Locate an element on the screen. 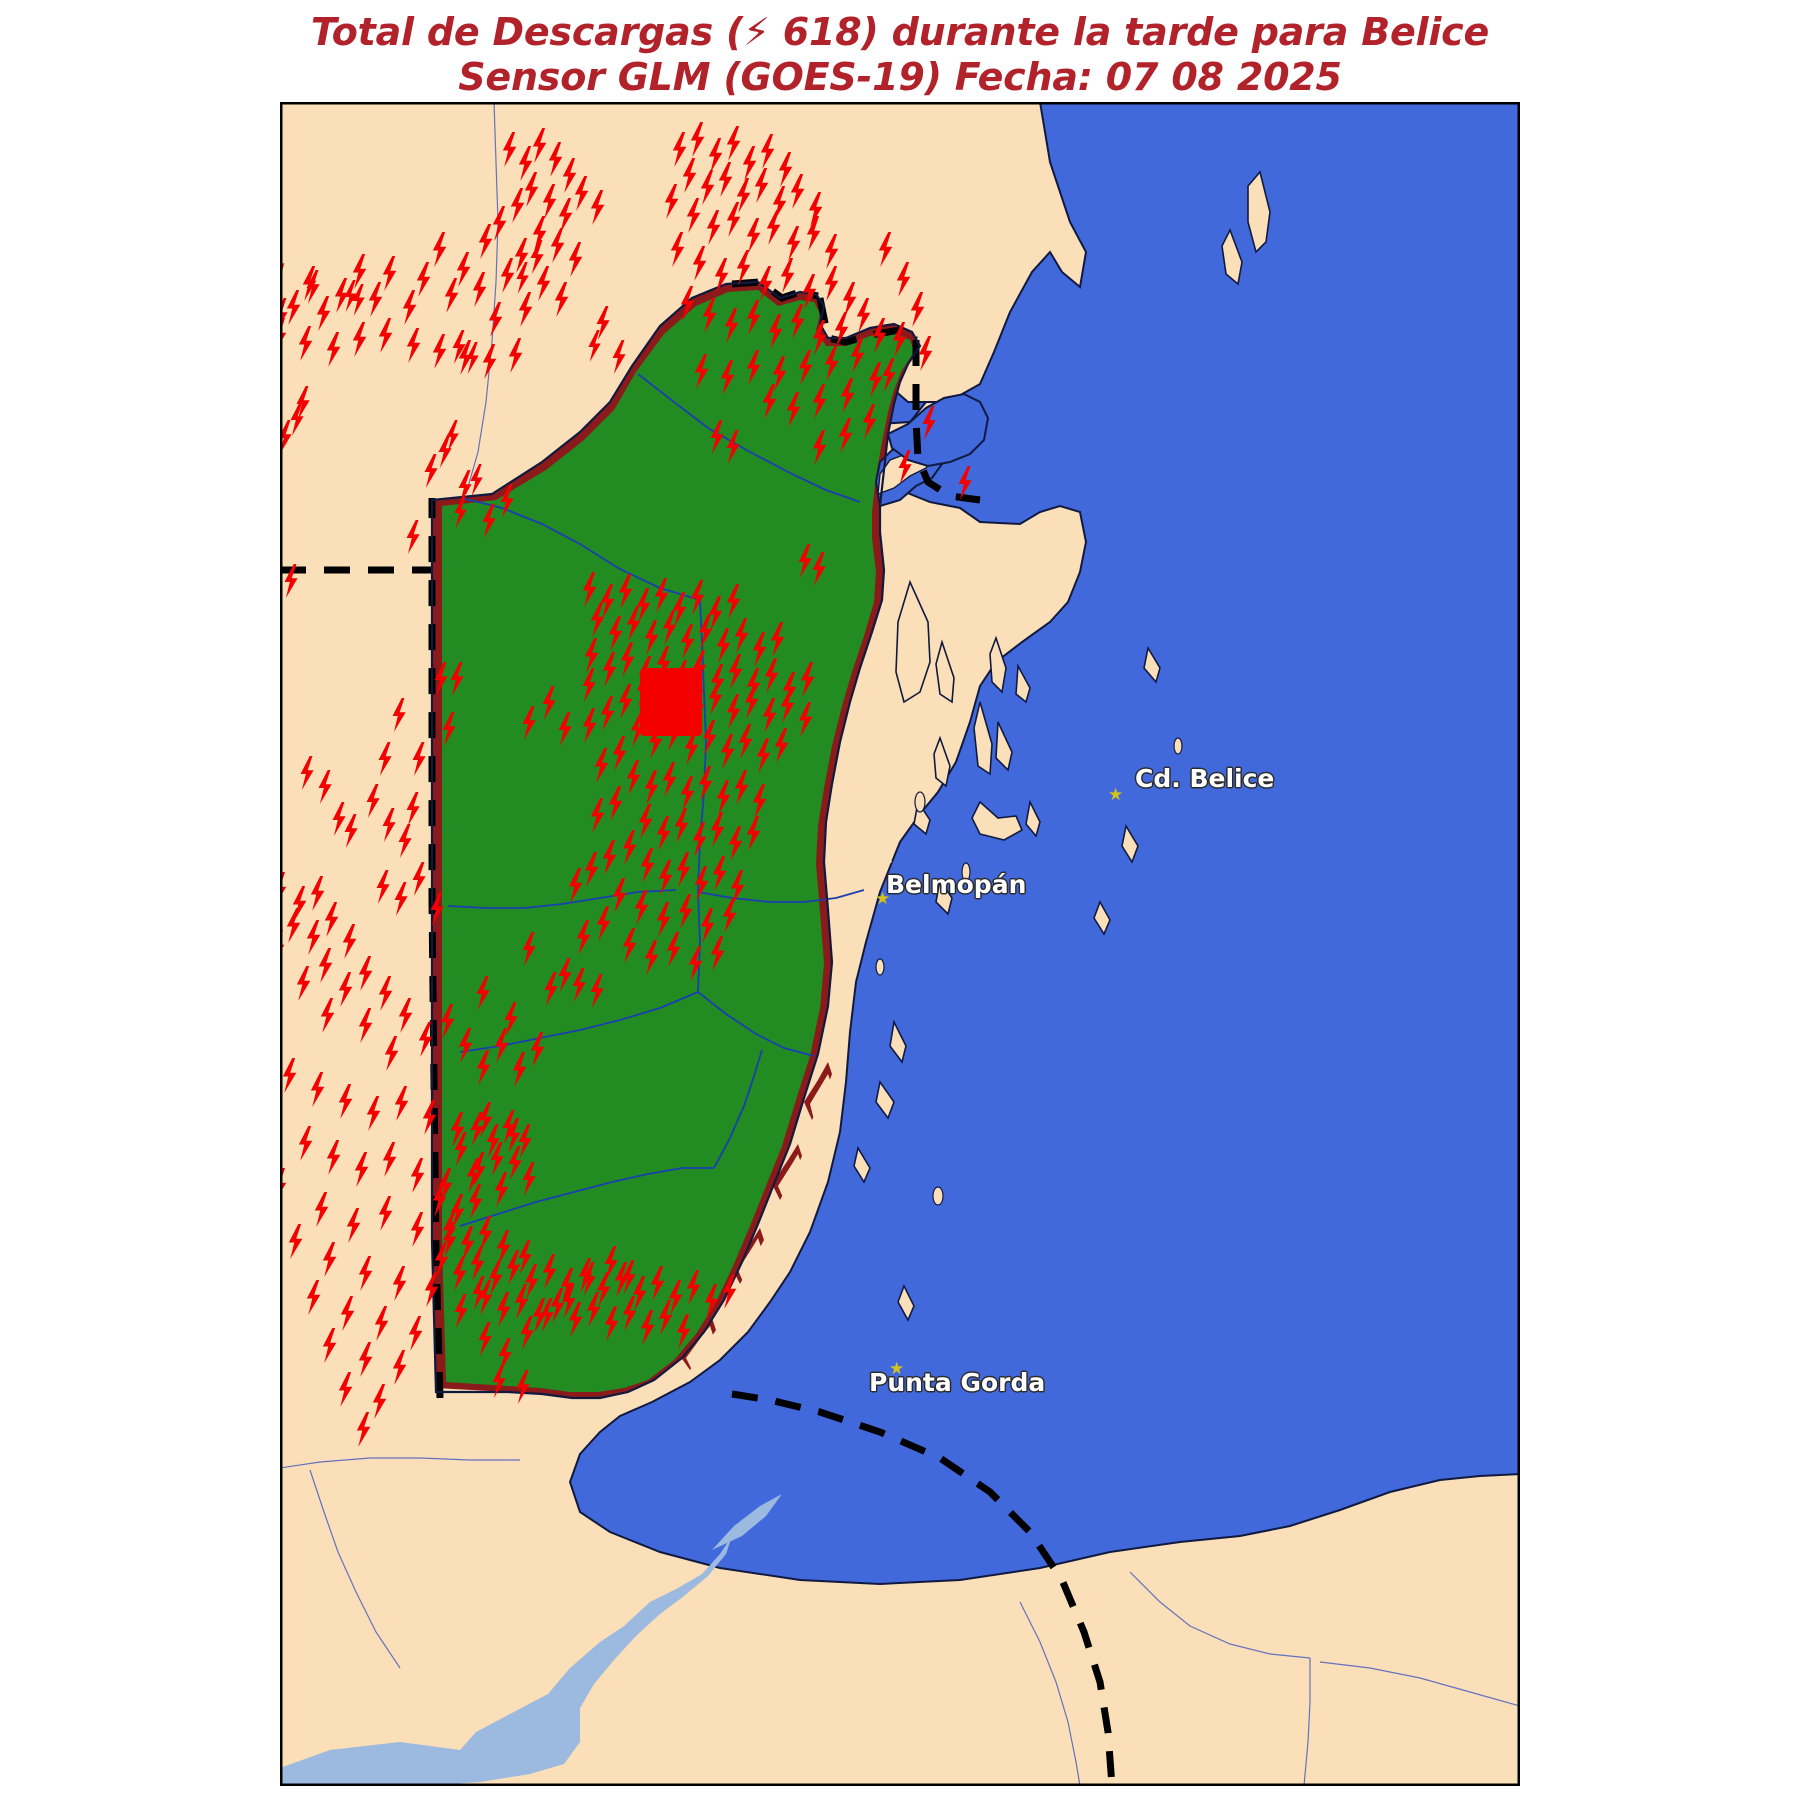  district-boundaries is located at coordinates (656, 800).